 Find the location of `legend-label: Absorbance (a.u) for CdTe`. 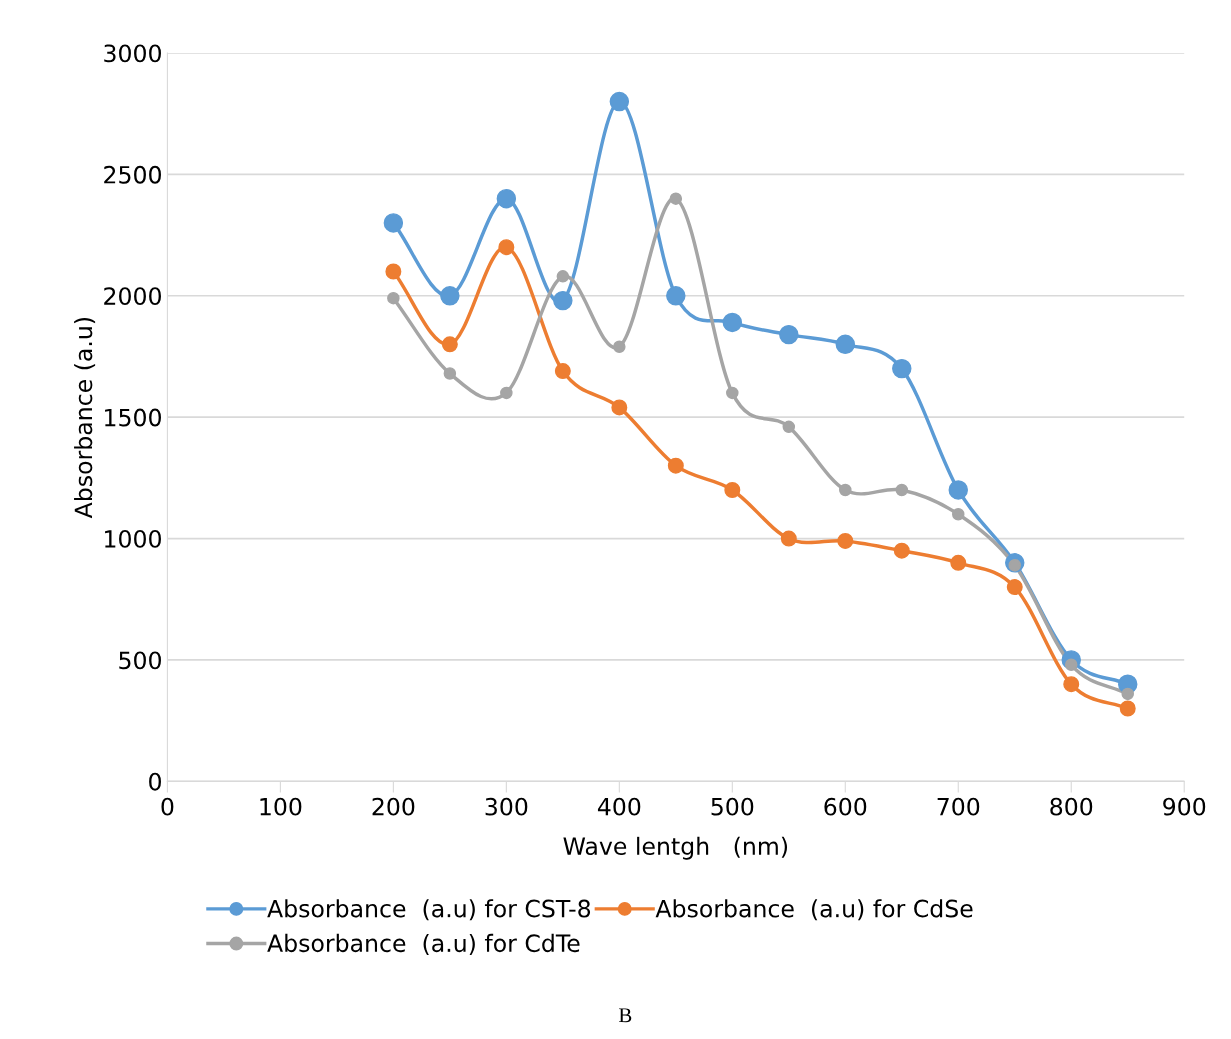

legend-label: Absorbance (a.u) for CdTe is located at coordinates (423, 944).